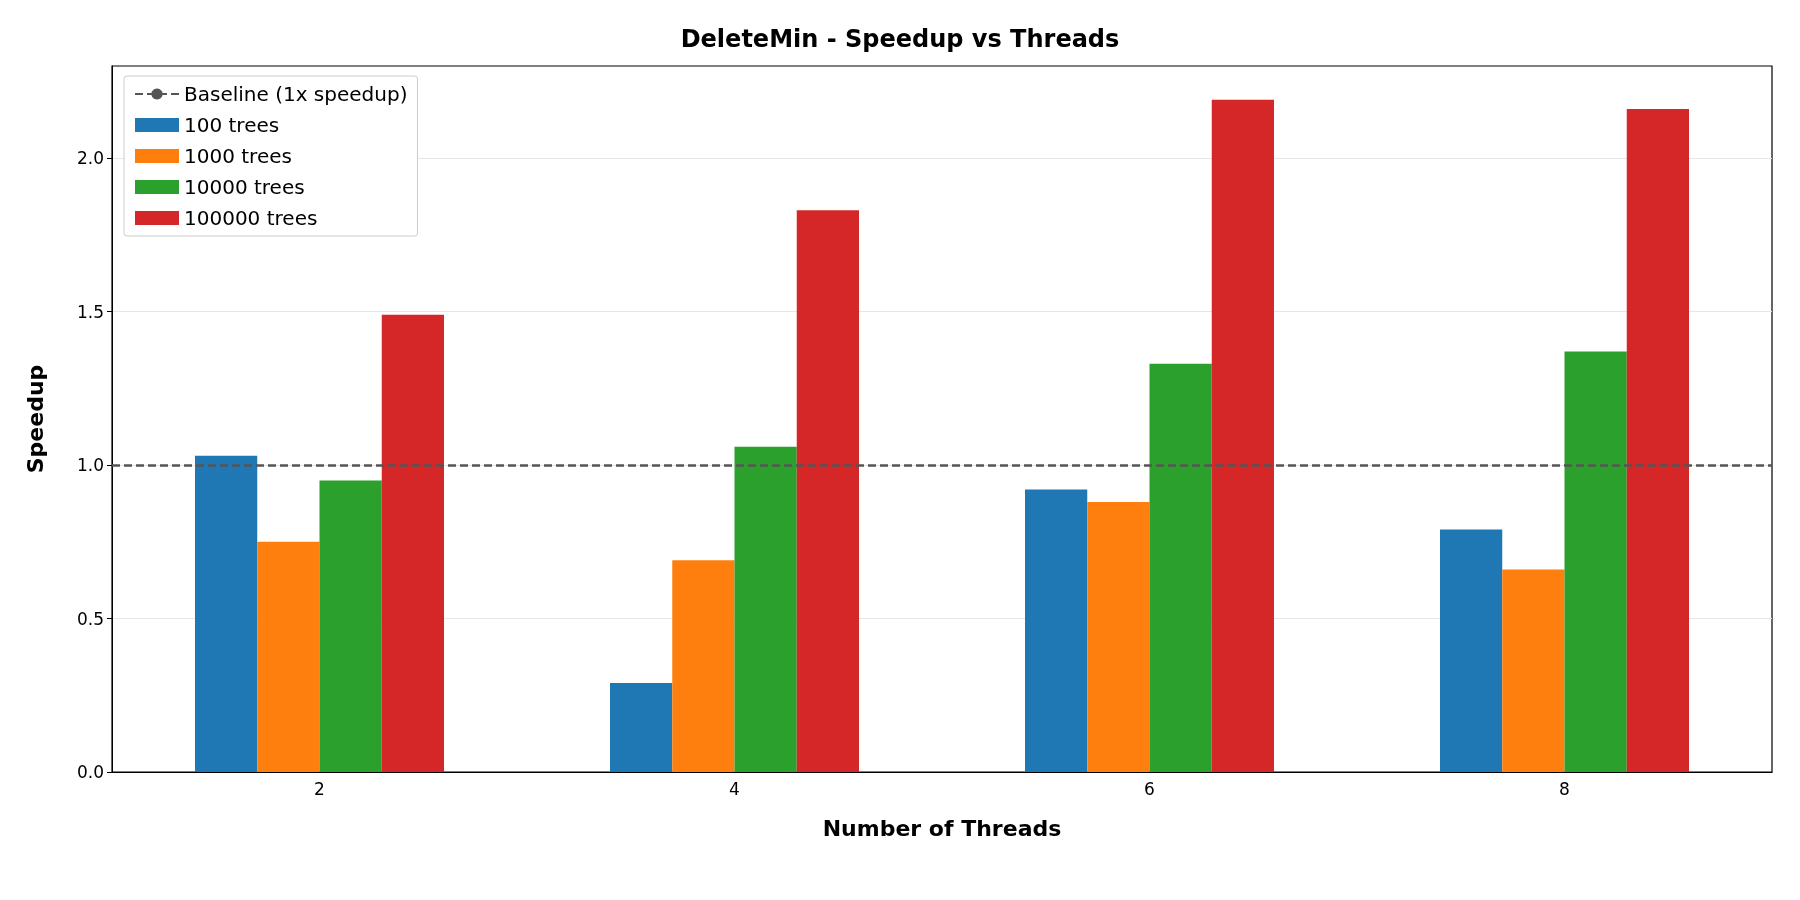 This screenshot has width=1800, height=900. I want to click on chart-title: DeleteMin - Speedup vs Threads, so click(900, 39).